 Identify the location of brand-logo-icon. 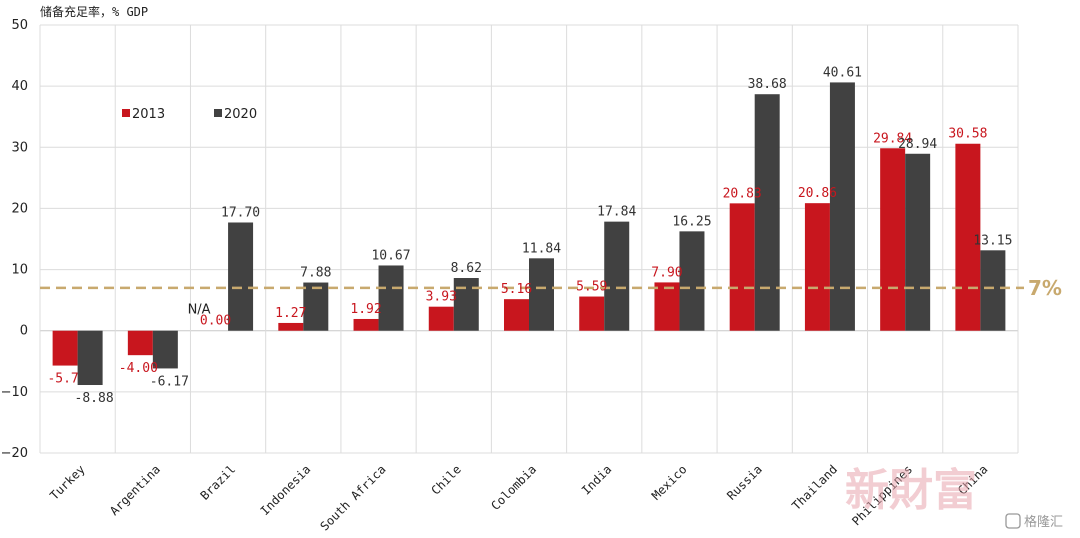
(1013, 521).